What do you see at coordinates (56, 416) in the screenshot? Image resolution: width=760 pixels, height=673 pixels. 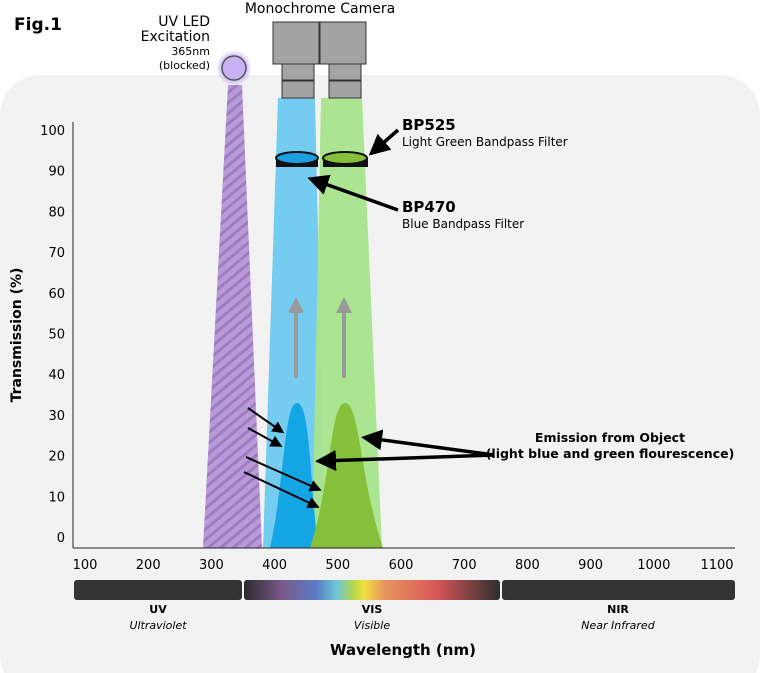 I see `y-tick-label: 30` at bounding box center [56, 416].